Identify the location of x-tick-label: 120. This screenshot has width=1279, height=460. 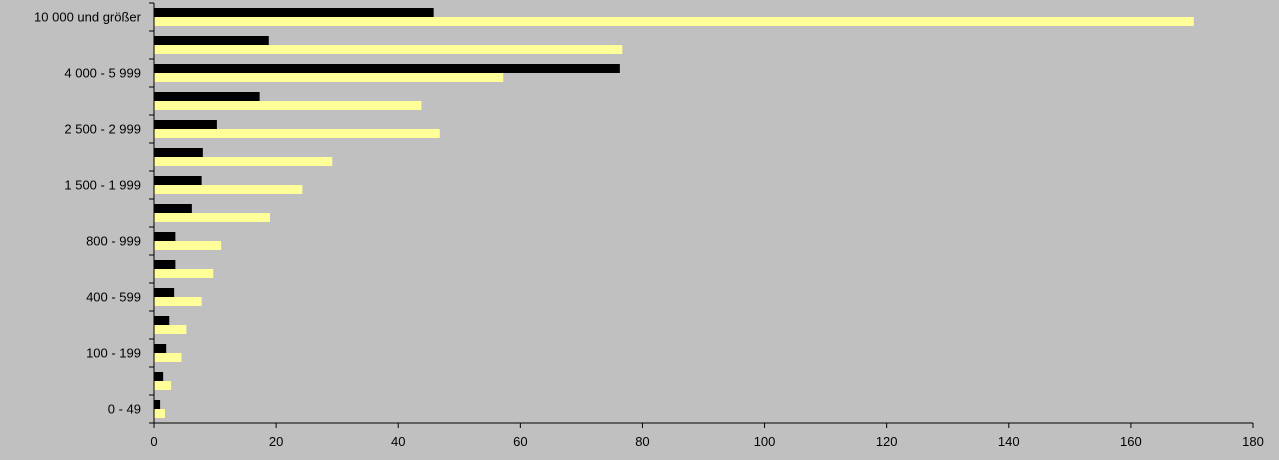
(887, 441).